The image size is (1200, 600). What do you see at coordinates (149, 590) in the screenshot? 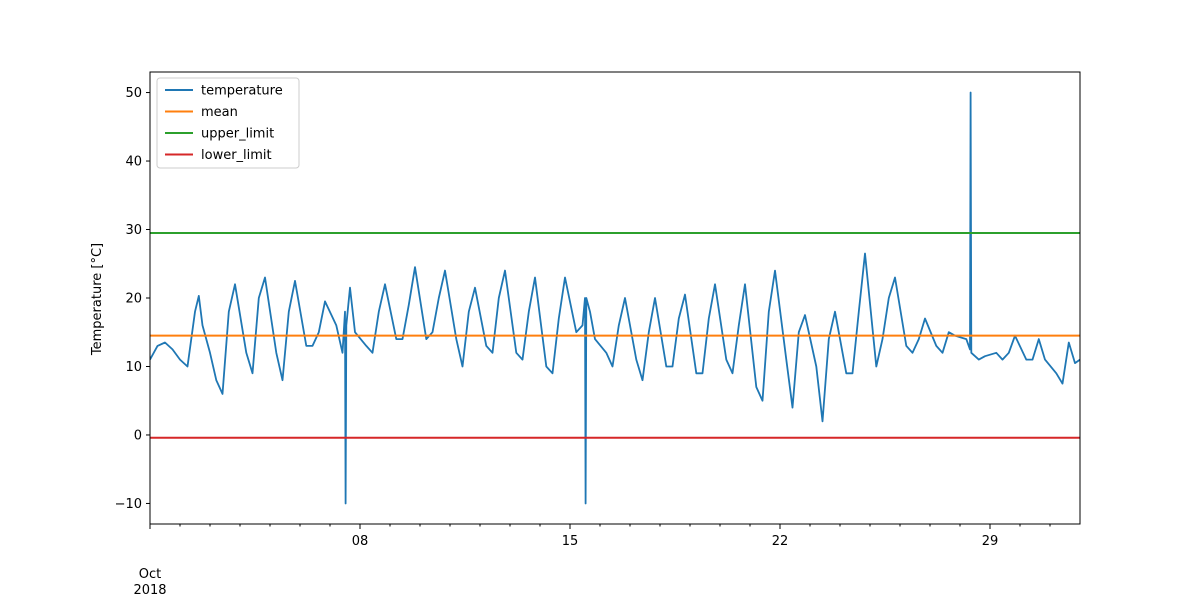
I see `x-origin-year-label: 2018` at bounding box center [149, 590].